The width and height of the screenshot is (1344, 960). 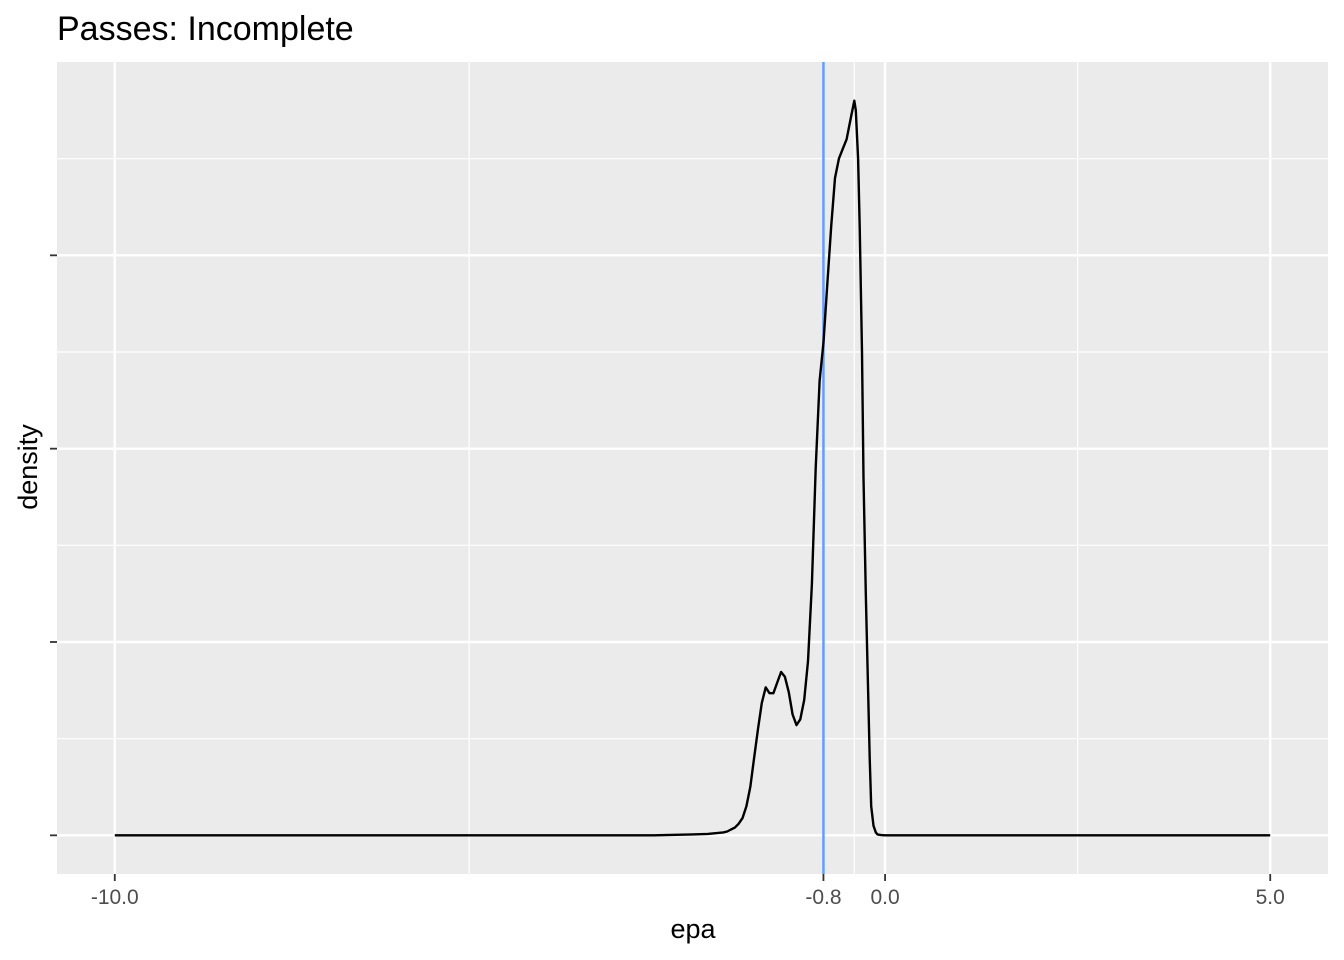 I want to click on x-tick-label: 0.0, so click(x=884, y=897).